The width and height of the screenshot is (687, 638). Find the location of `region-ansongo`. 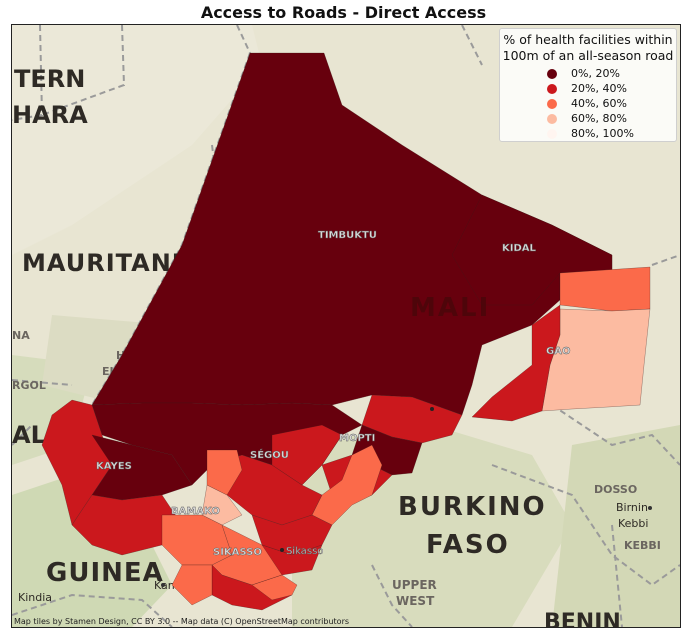

region-ansongo is located at coordinates (516, 363).